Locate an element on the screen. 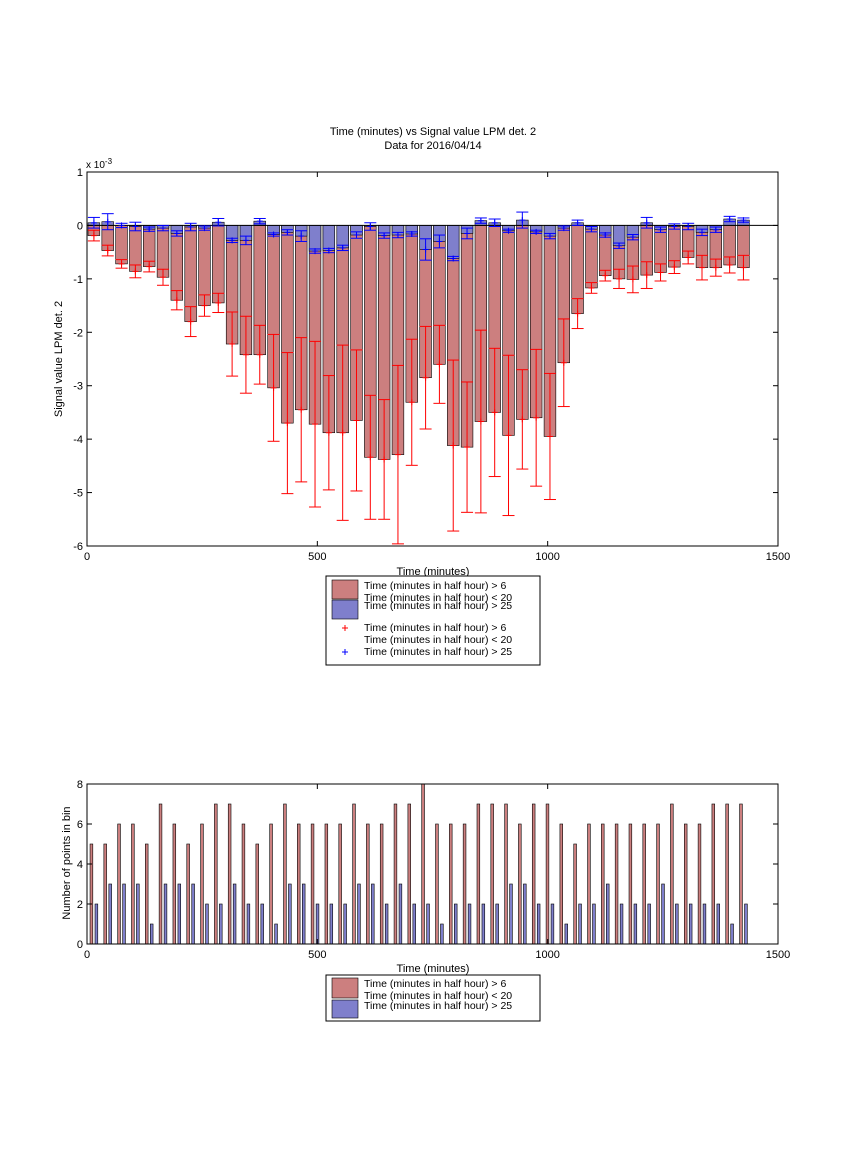 This screenshot has height=1152, width=864. count-y-tick-label: 4 is located at coordinates (80, 865).